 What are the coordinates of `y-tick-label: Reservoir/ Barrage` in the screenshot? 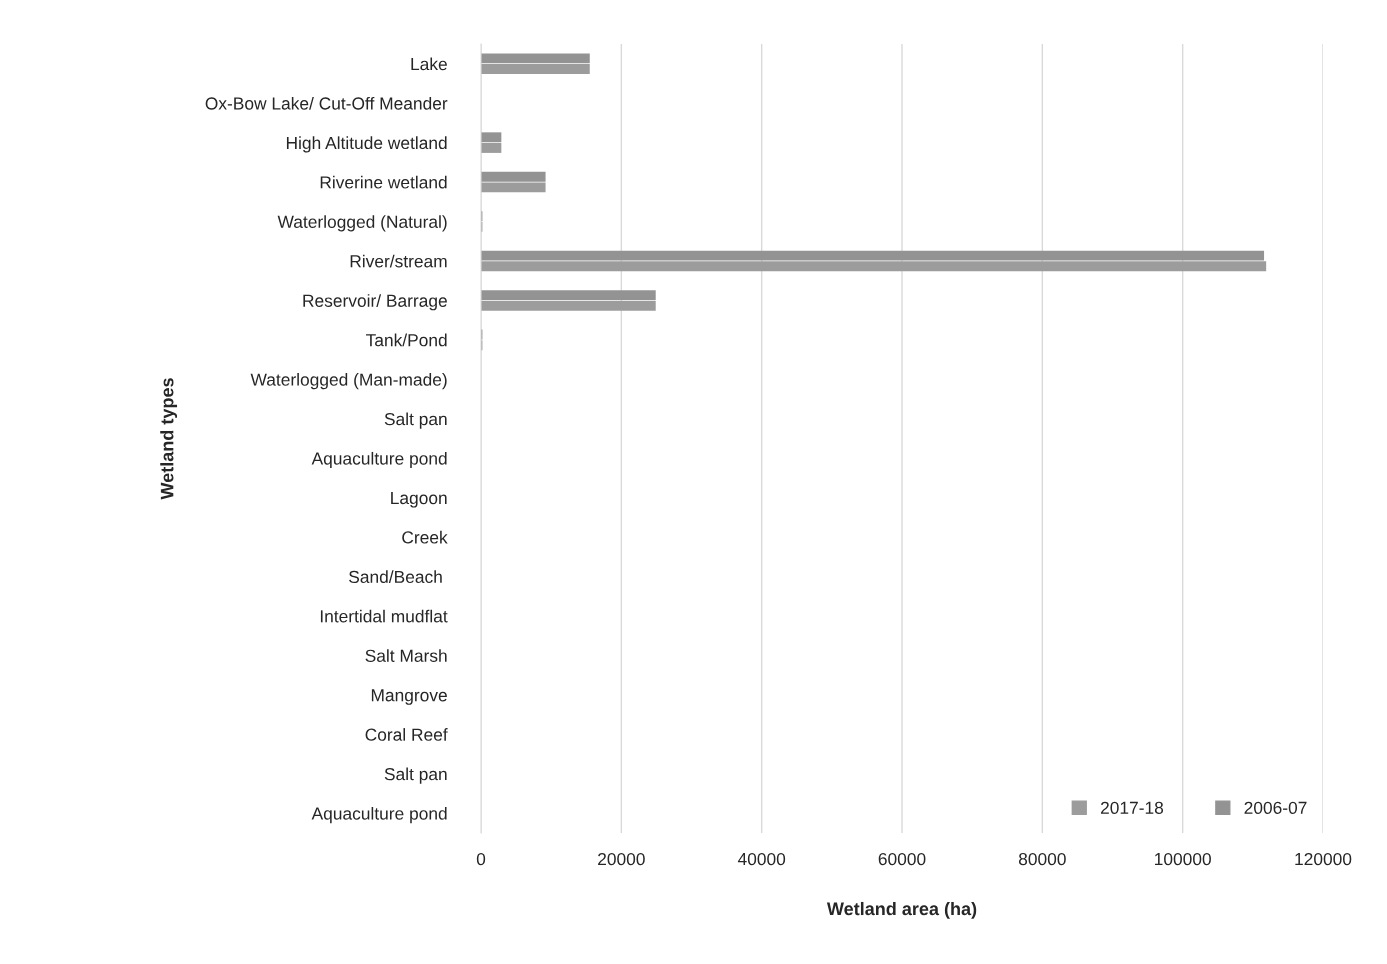 It's located at (375, 302).